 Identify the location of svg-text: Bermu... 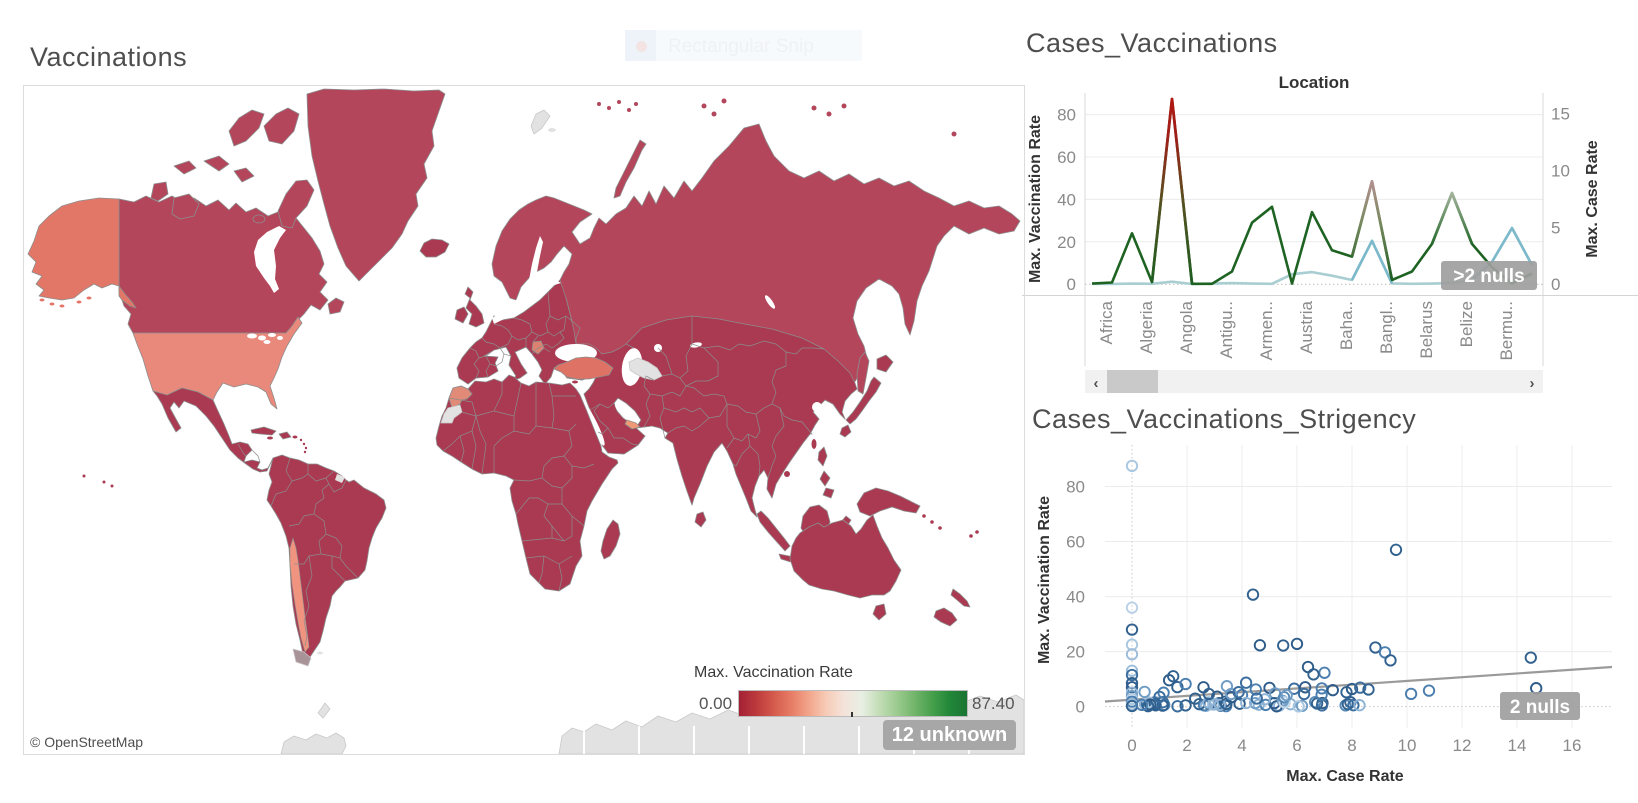
(1506, 331).